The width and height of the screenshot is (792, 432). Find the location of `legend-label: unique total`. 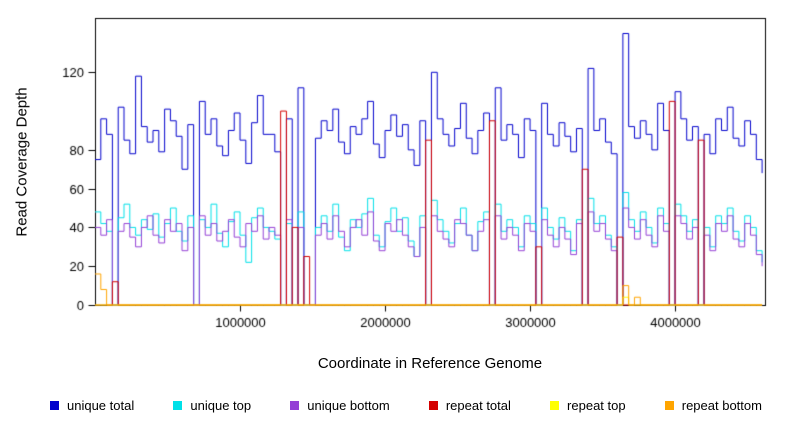

legend-label: unique total is located at coordinates (101, 405).